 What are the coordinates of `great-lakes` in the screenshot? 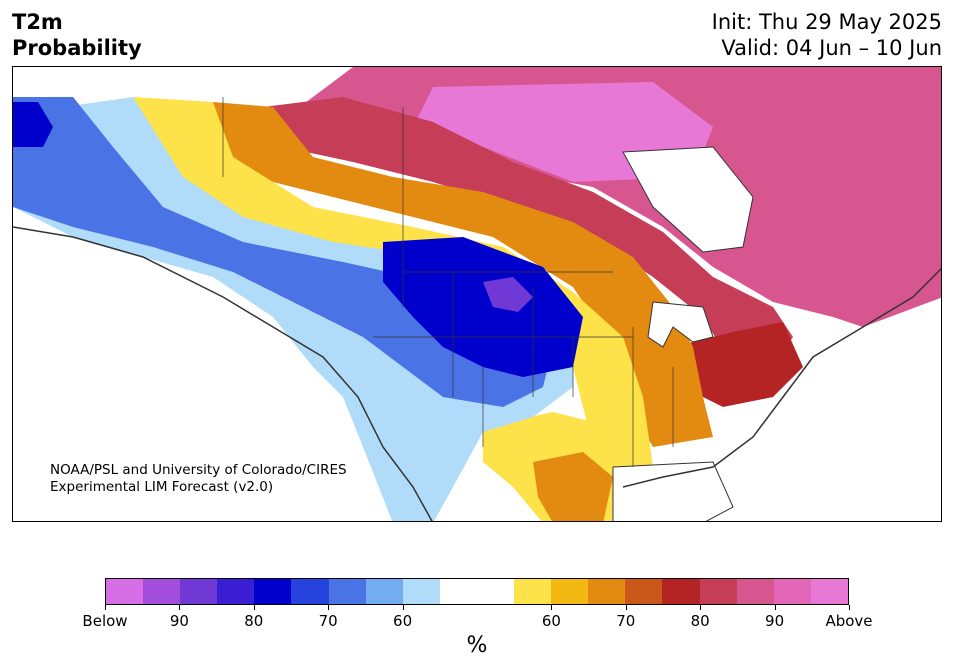 It's located at (680, 324).